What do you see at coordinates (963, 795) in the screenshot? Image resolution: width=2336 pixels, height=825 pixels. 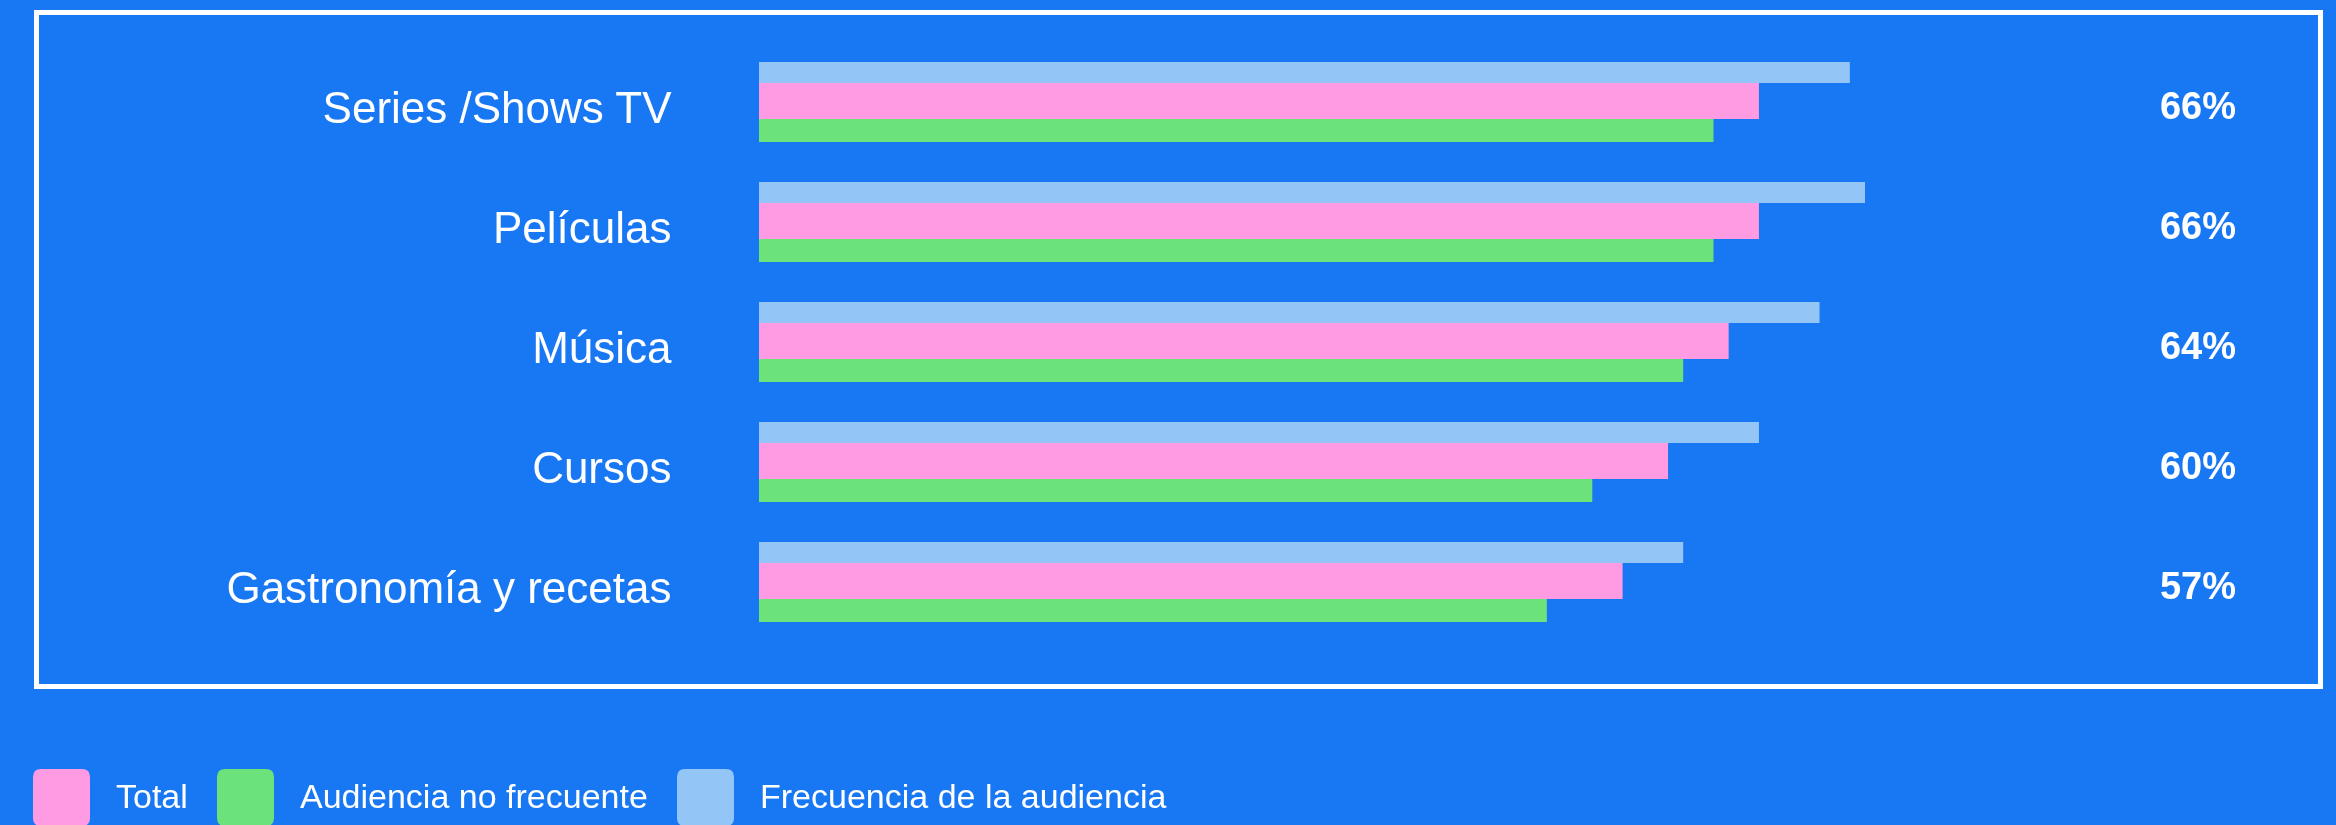 I see `legend-label: Frecuencia de la audiencia` at bounding box center [963, 795].